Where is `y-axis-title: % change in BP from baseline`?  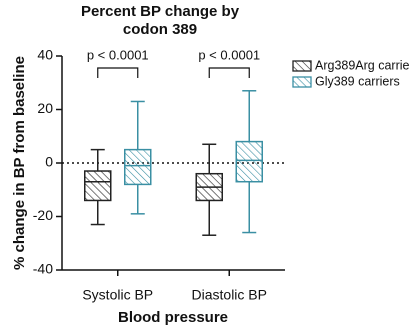 y-axis-title: % change in BP from baseline is located at coordinates (19, 163).